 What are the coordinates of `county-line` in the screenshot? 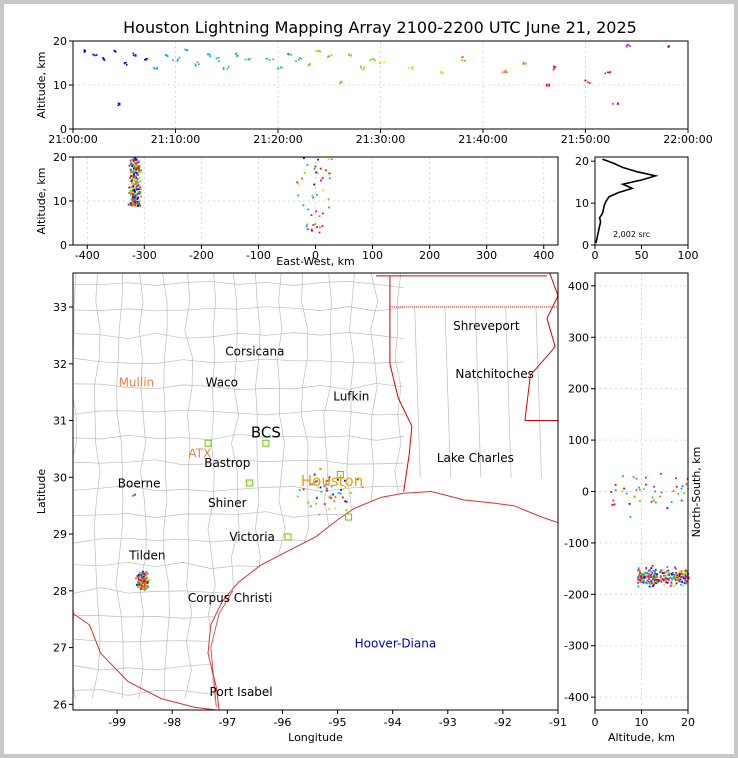 It's located at (188, 486).